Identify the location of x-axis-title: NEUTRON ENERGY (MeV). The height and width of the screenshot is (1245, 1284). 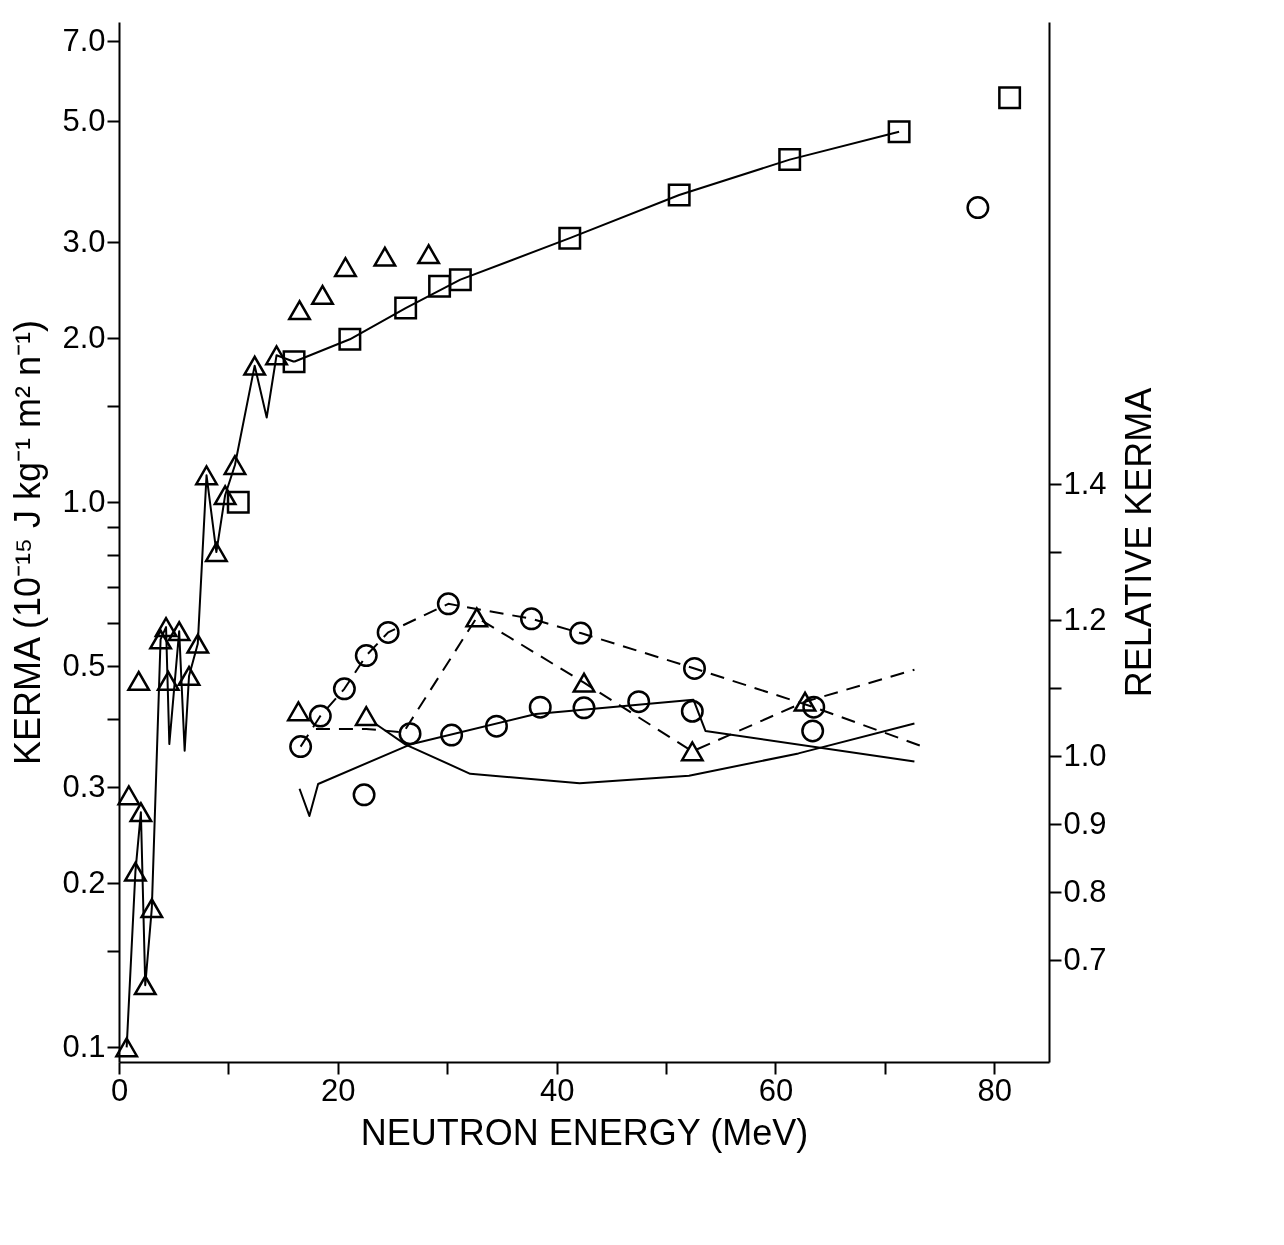
(584, 1132).